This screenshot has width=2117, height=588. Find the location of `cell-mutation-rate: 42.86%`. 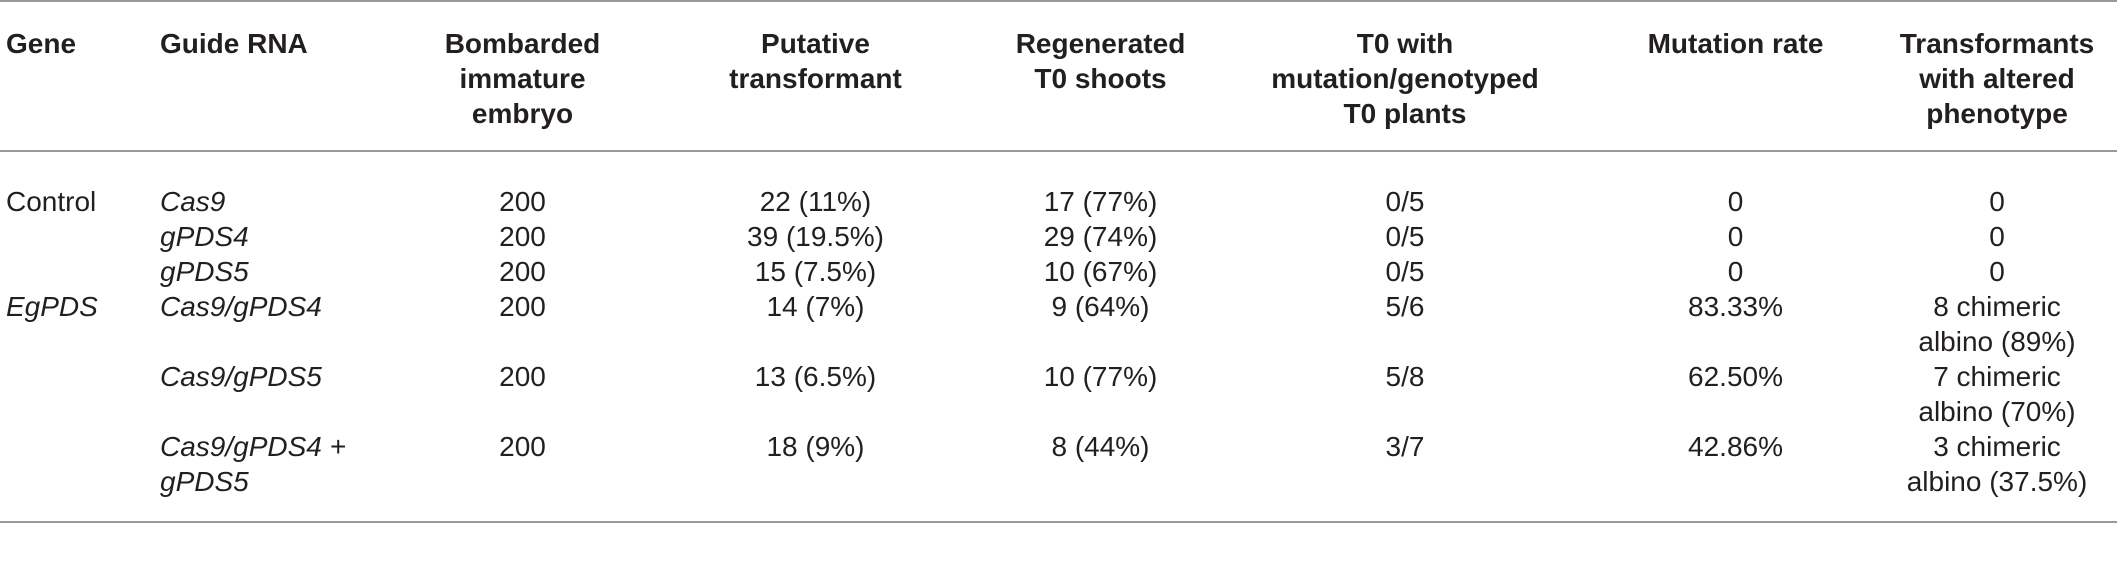

cell-mutation-rate: 42.86% is located at coordinates (1735, 446).